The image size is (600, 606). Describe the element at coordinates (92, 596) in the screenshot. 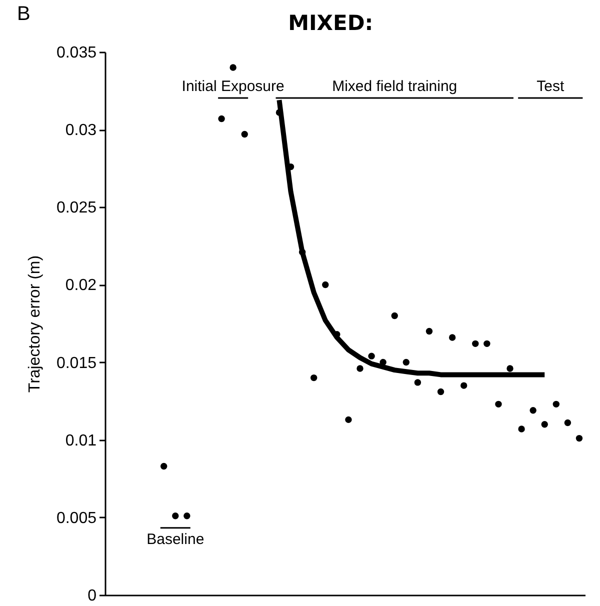

I see `y-tick-label: 0` at that location.